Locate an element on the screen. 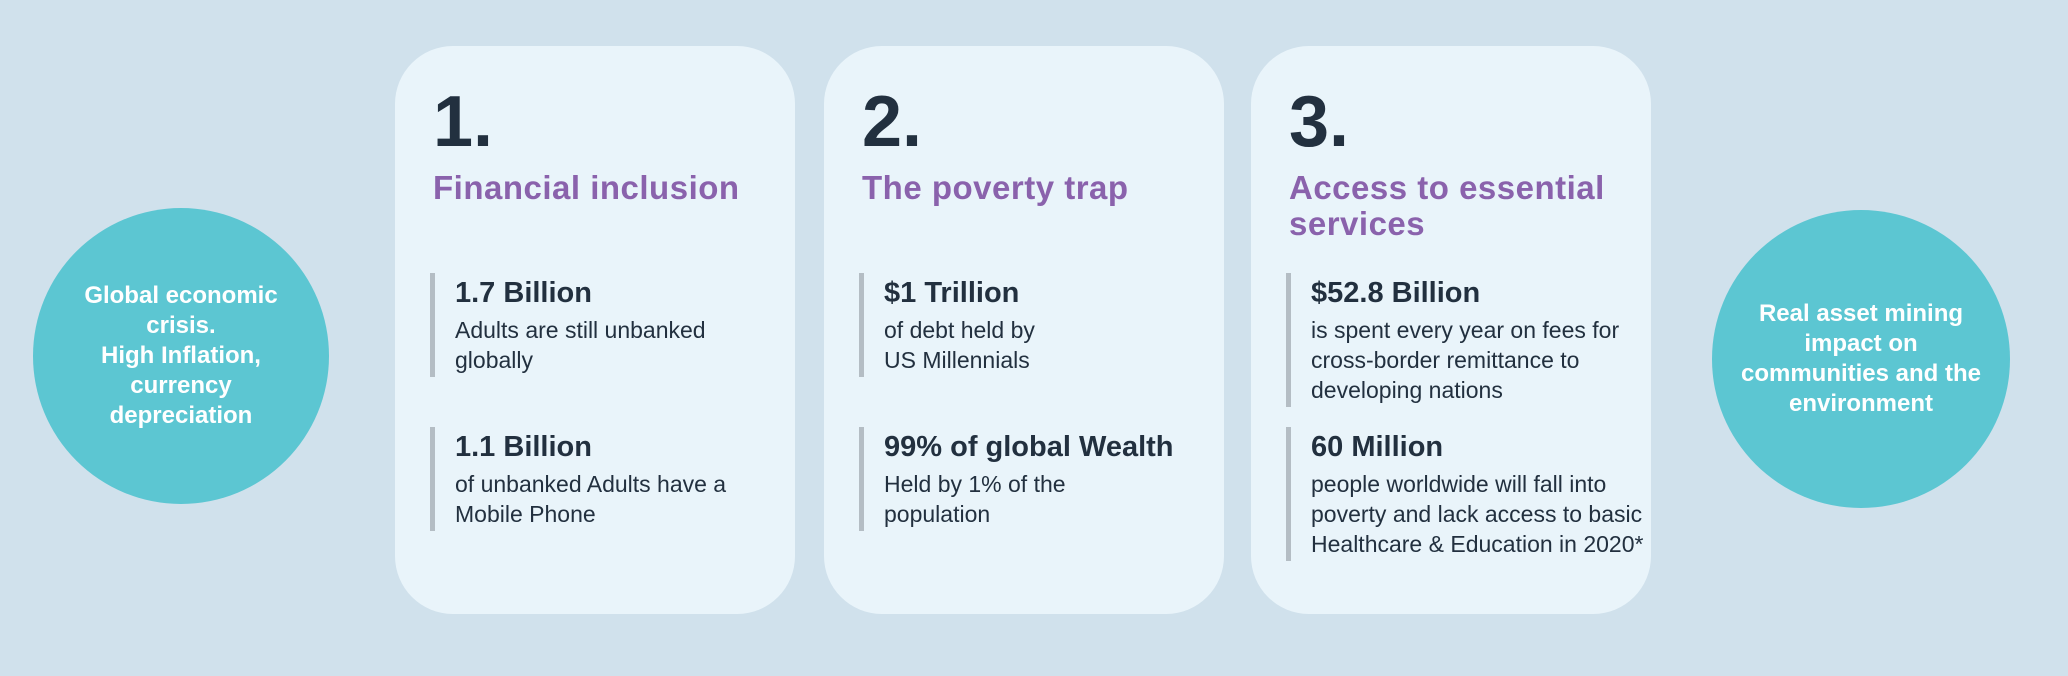 The image size is (2068, 676). card-title: Financial inclusion is located at coordinates (586, 187).